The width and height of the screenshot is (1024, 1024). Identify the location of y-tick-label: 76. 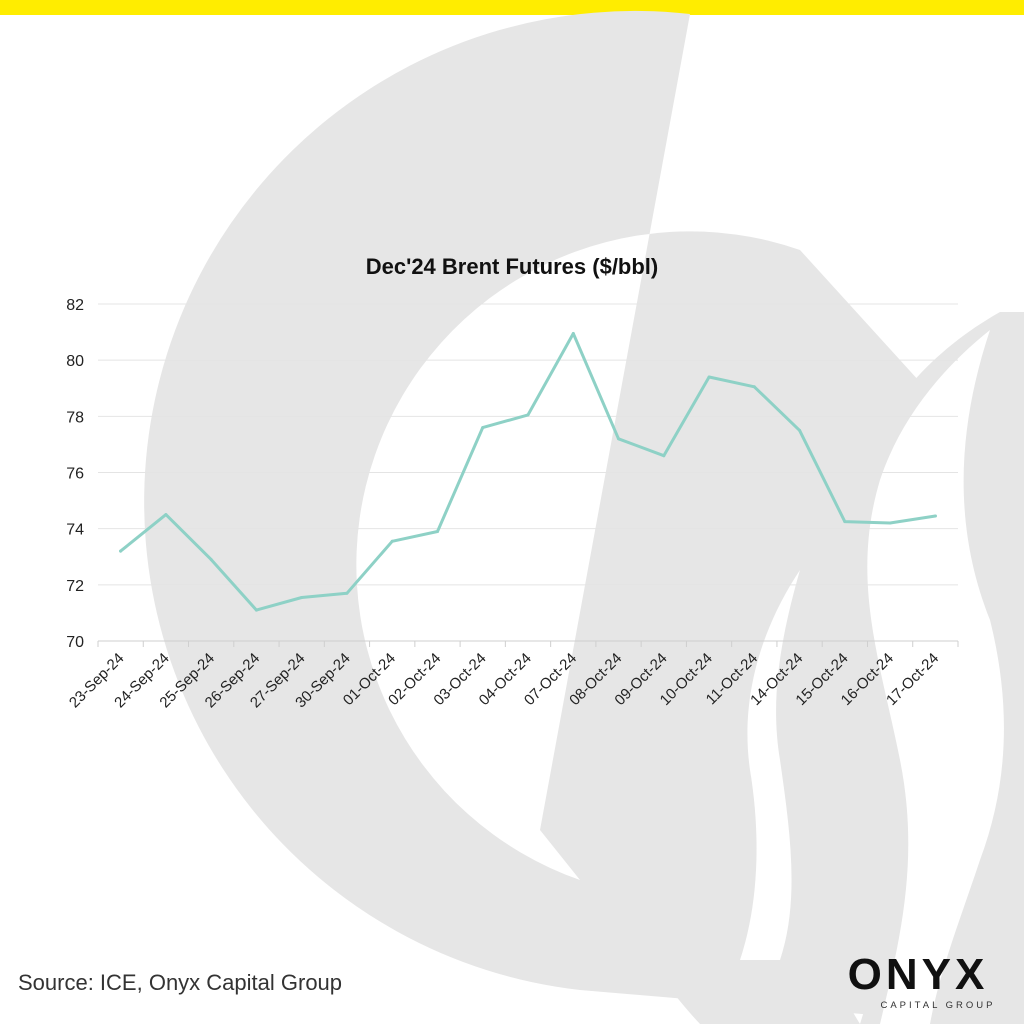
(75, 474).